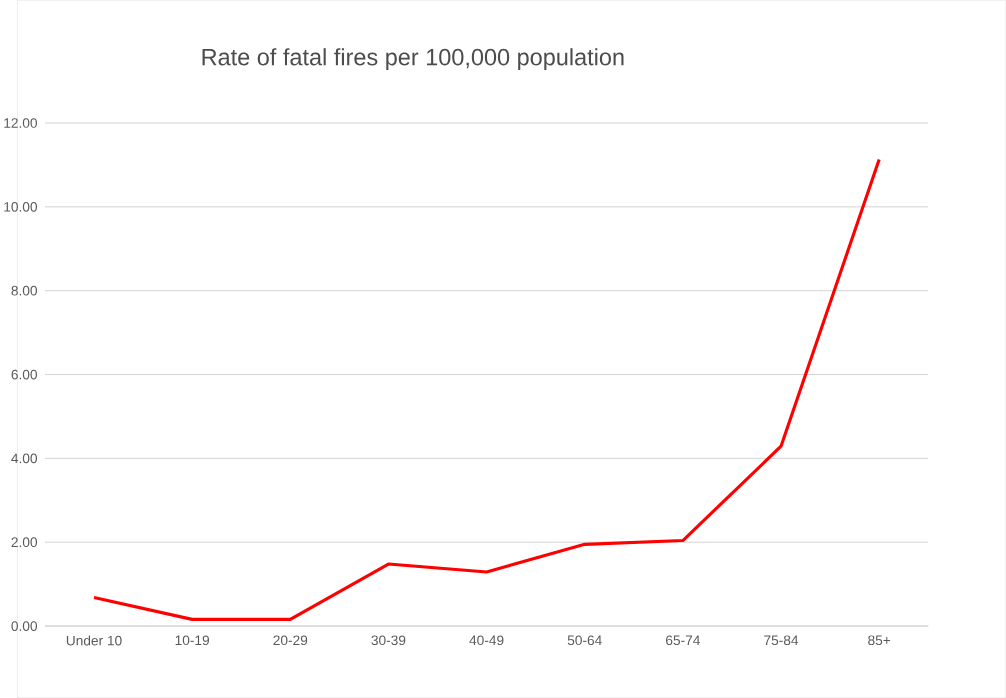 This screenshot has height=698, width=1006. Describe the element at coordinates (24, 374) in the screenshot. I see `y-tick-label: 6.00` at that location.